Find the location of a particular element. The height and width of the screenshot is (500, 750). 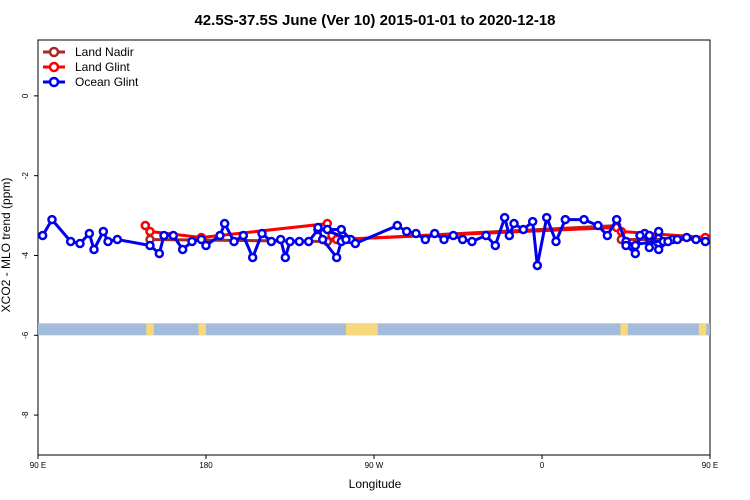

x-tick-label-0: 90 E is located at coordinates (38, 465).